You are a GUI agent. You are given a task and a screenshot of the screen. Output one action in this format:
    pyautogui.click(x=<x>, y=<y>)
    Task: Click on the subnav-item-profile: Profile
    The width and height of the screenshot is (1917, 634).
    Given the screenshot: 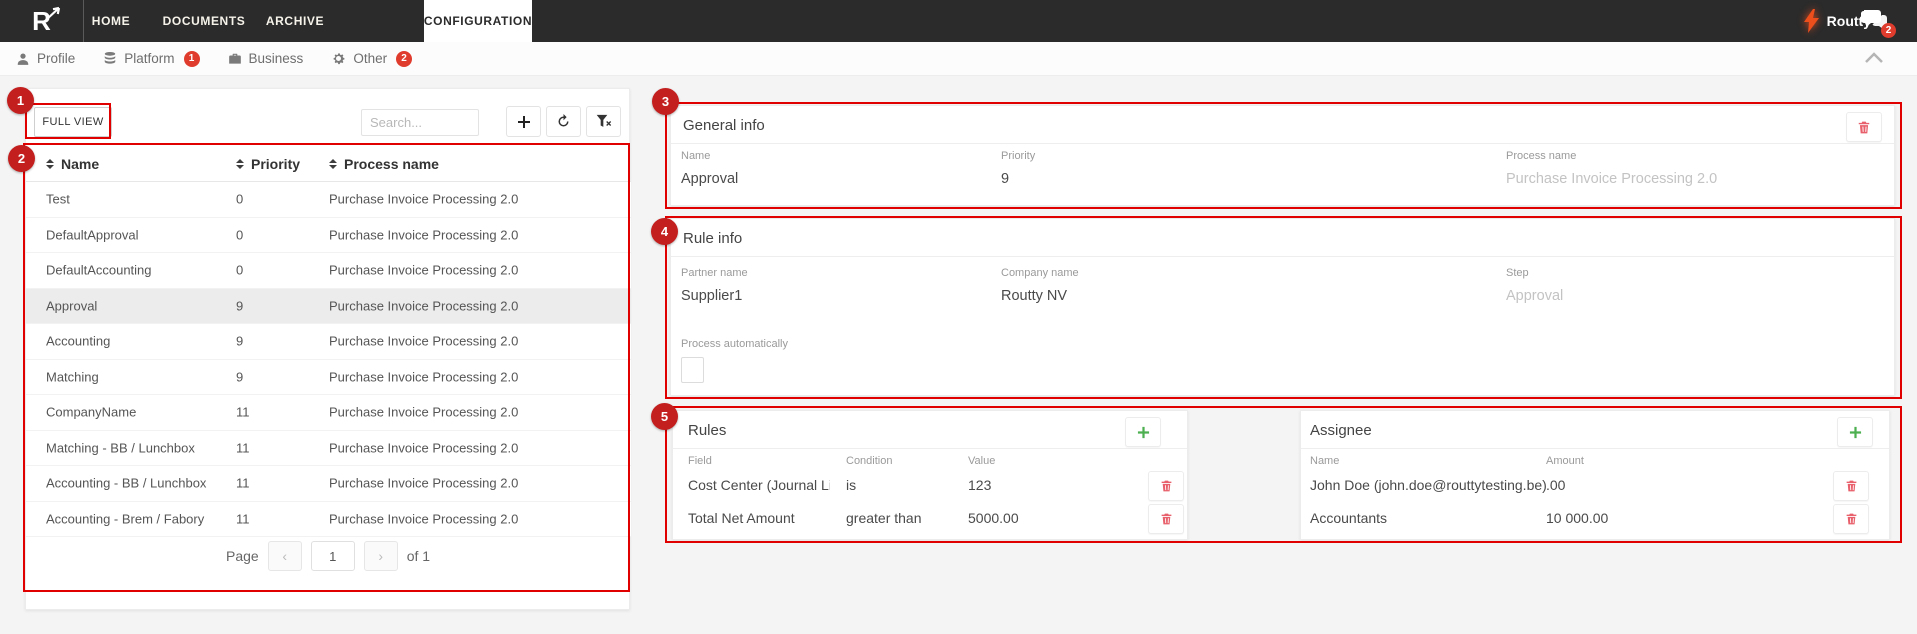 What is the action you would take?
    pyautogui.click(x=45, y=58)
    